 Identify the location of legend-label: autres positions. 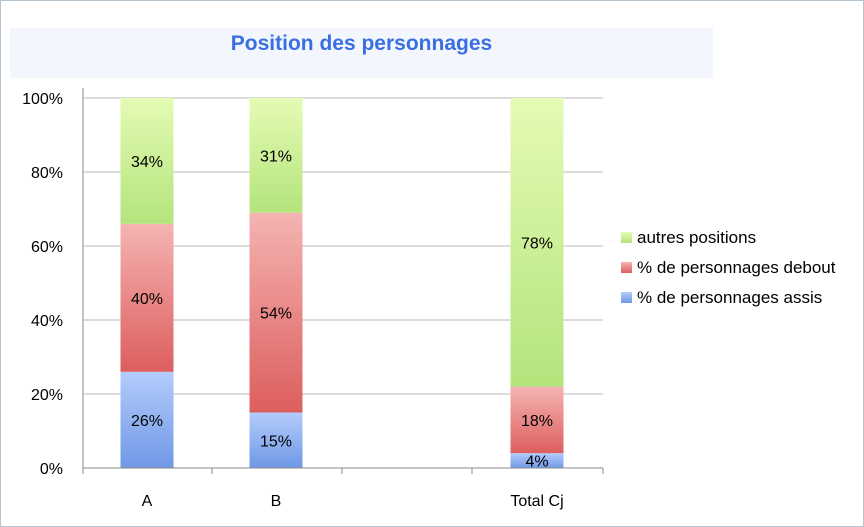
(696, 237).